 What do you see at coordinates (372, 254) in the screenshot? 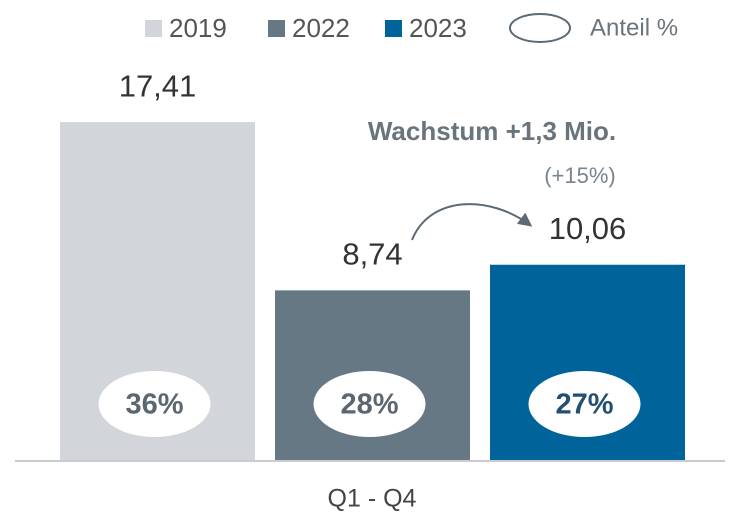
I see `value-label: 8,74` at bounding box center [372, 254].